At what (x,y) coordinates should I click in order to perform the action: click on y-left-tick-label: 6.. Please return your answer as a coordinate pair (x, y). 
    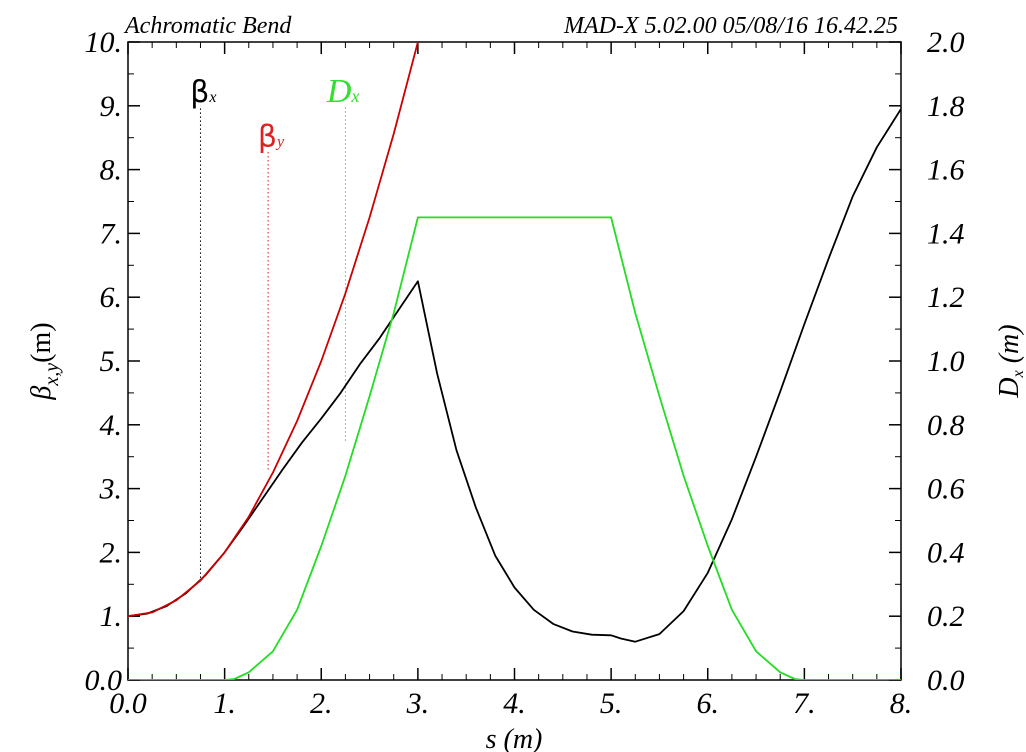
    Looking at the image, I should click on (111, 297).